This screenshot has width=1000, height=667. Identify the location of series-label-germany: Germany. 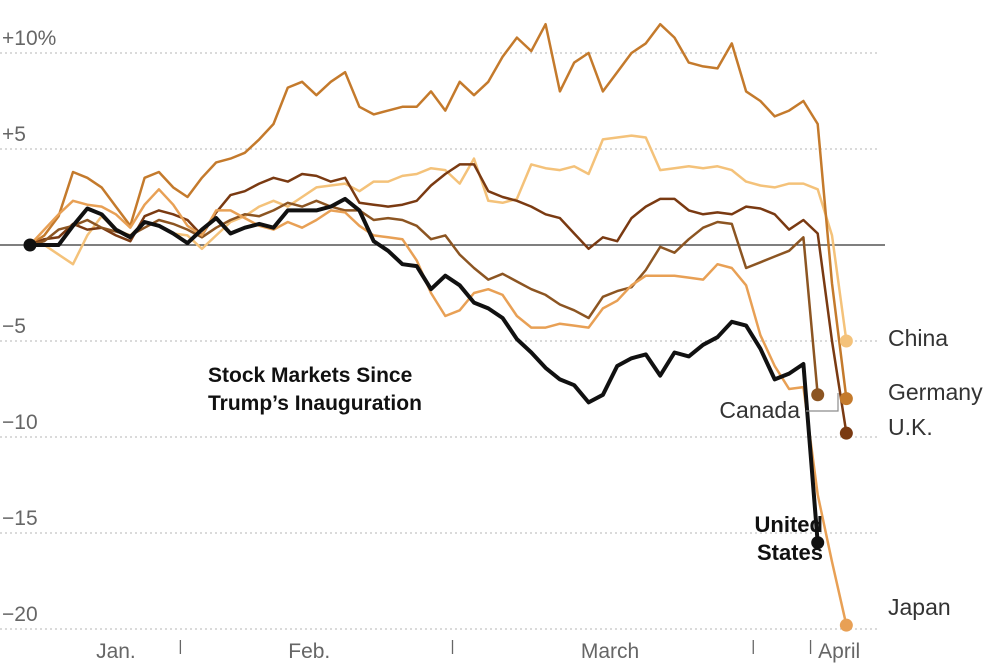
(935, 392).